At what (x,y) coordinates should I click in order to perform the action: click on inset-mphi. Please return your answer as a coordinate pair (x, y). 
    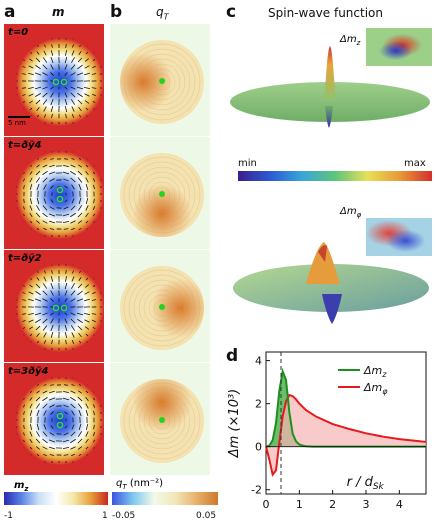
    Looking at the image, I should click on (399, 237).